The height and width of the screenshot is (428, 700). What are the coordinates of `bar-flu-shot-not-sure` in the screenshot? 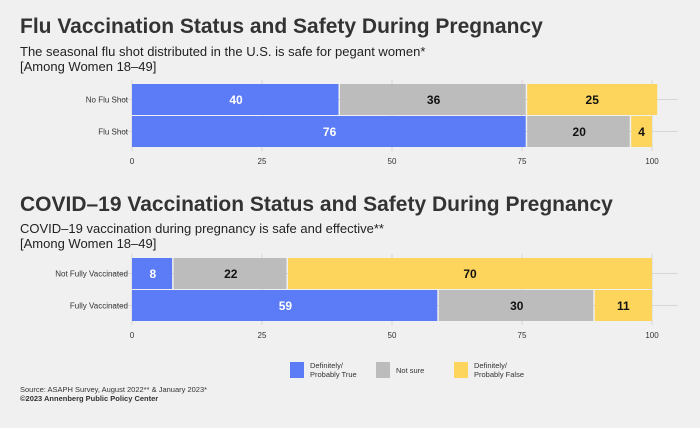 It's located at (578, 131).